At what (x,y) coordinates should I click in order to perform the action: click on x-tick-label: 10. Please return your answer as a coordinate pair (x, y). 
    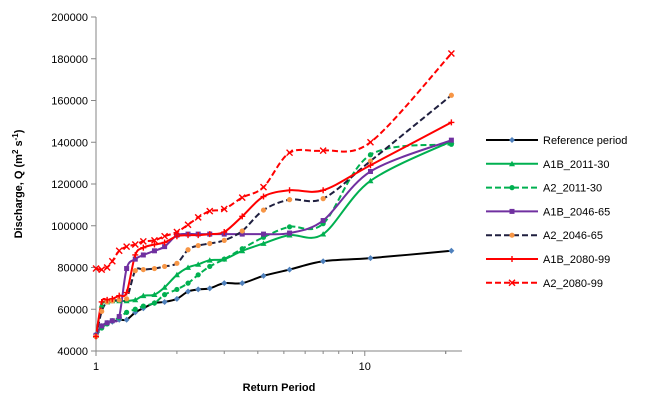
    Looking at the image, I should click on (365, 367).